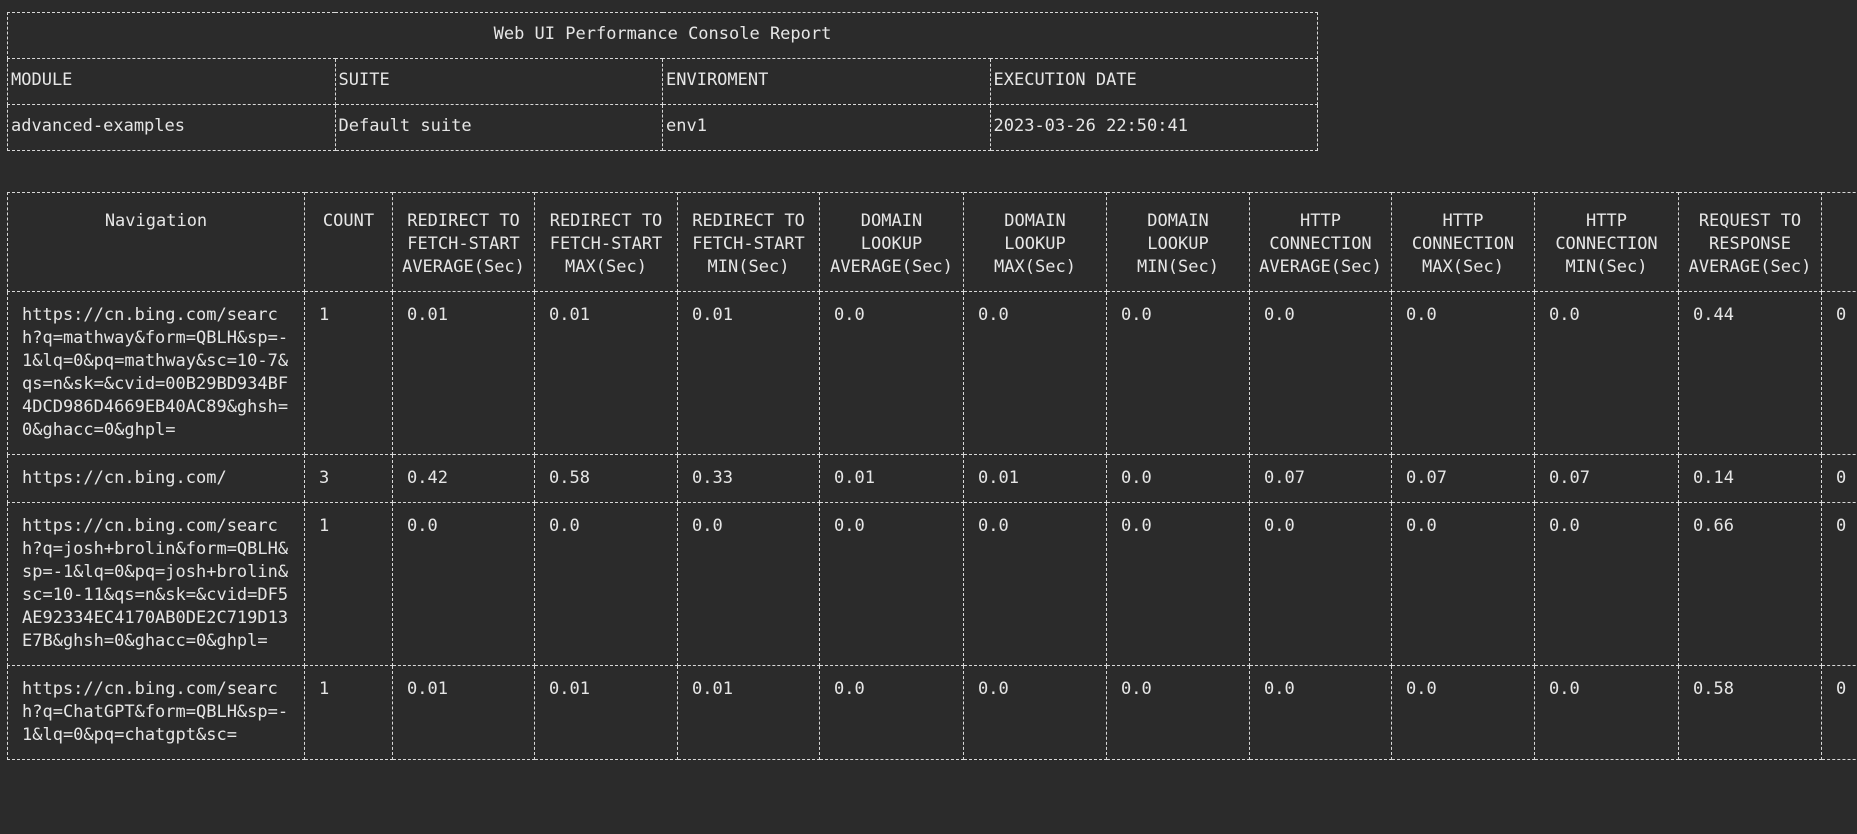 The width and height of the screenshot is (1857, 834). I want to click on metric-cell: 3, so click(348, 478).